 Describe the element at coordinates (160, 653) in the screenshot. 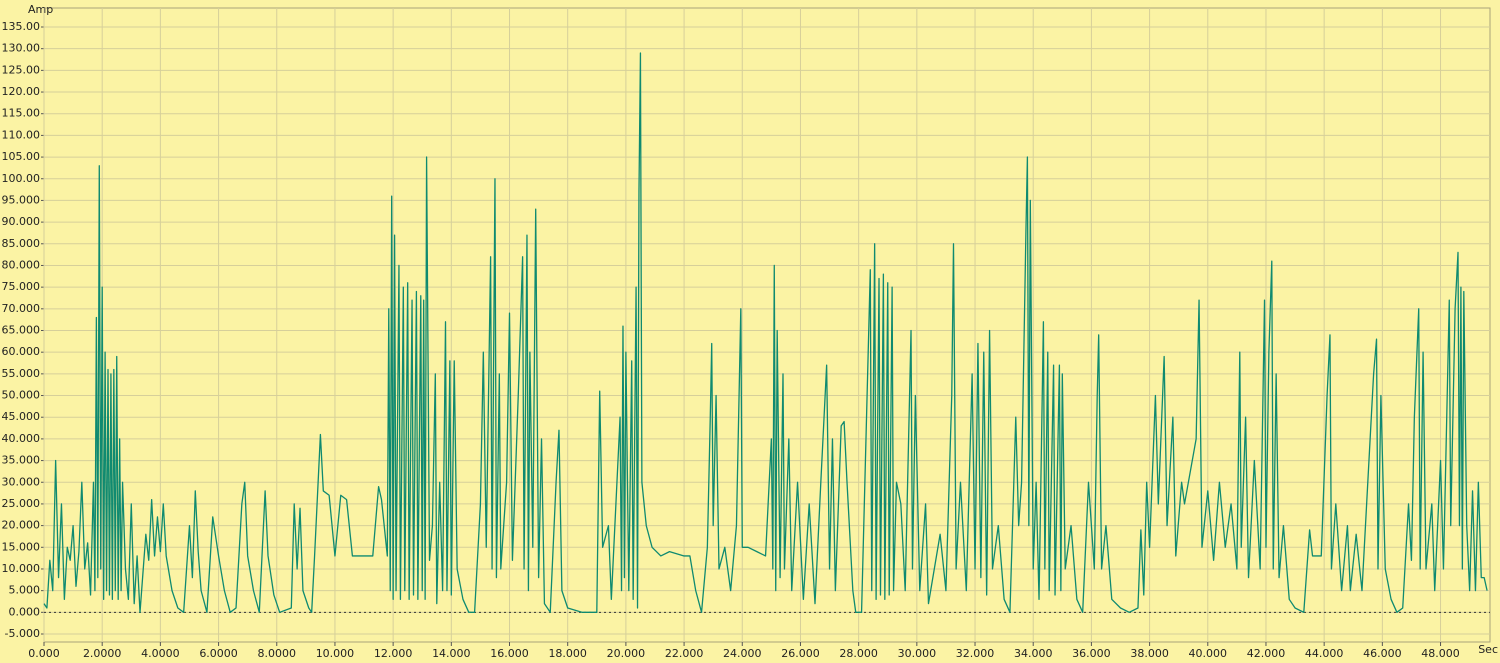

I see `x-tick-label: 4.0000` at that location.